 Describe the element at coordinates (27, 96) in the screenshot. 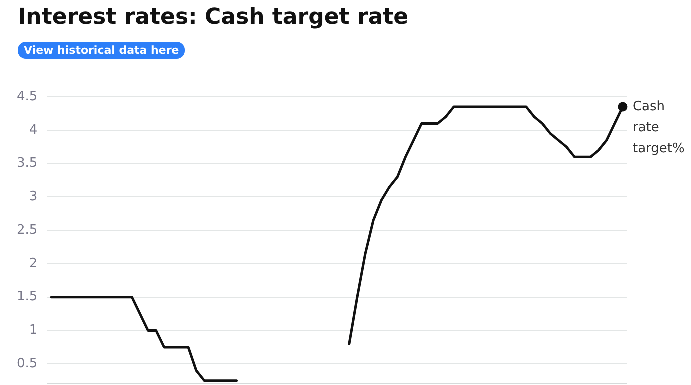

I see `y-tick-label: 4.5` at that location.